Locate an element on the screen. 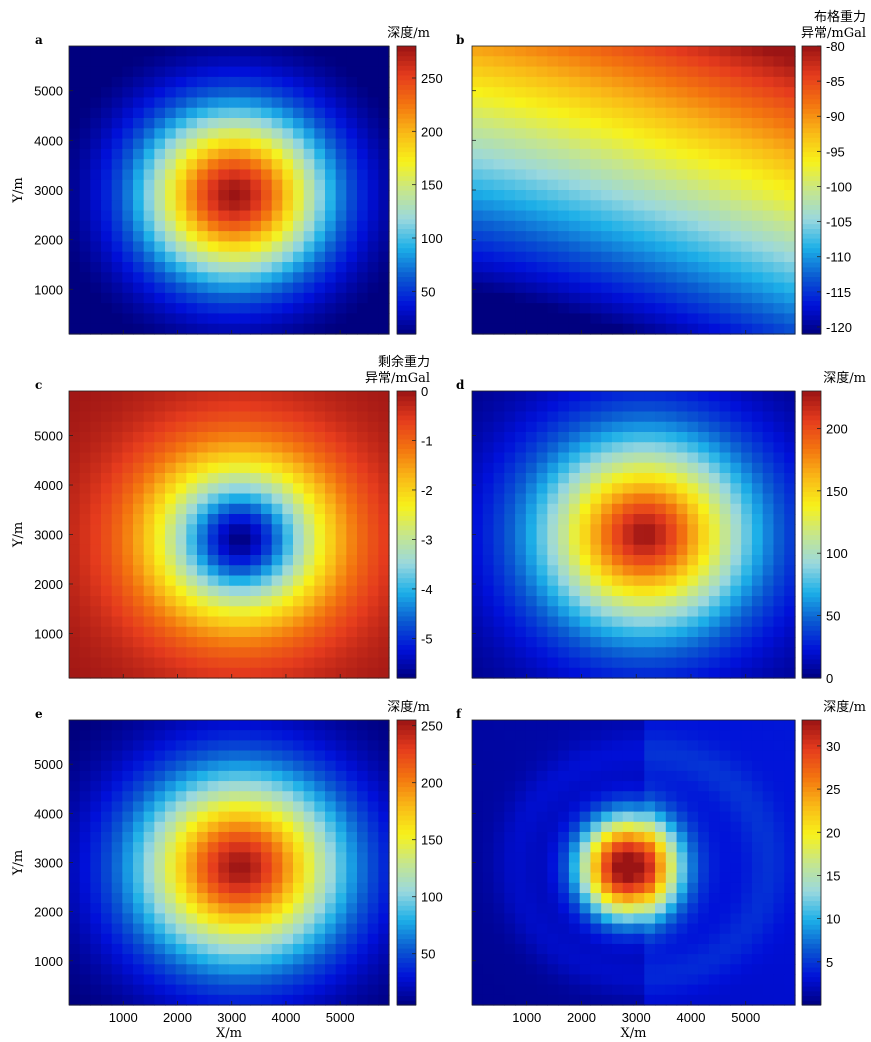  colorbar-tick-label: -100 is located at coordinates (839, 186).